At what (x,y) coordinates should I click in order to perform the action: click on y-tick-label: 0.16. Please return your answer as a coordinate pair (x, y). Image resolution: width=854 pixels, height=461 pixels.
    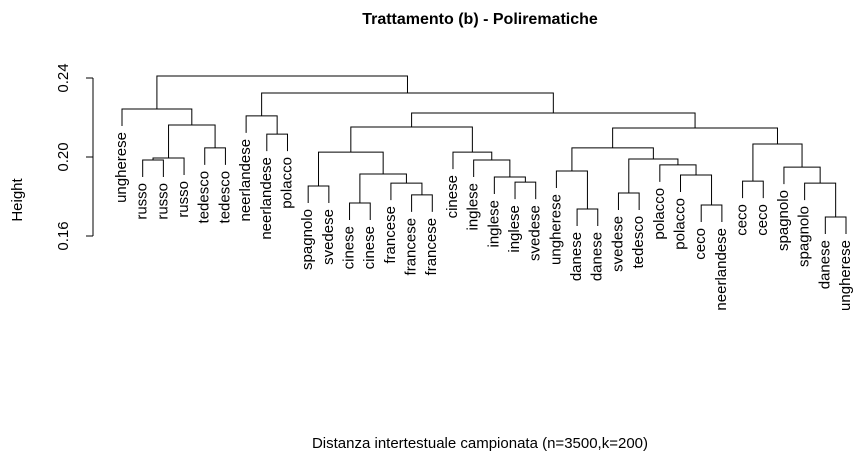
    Looking at the image, I should click on (63, 235).